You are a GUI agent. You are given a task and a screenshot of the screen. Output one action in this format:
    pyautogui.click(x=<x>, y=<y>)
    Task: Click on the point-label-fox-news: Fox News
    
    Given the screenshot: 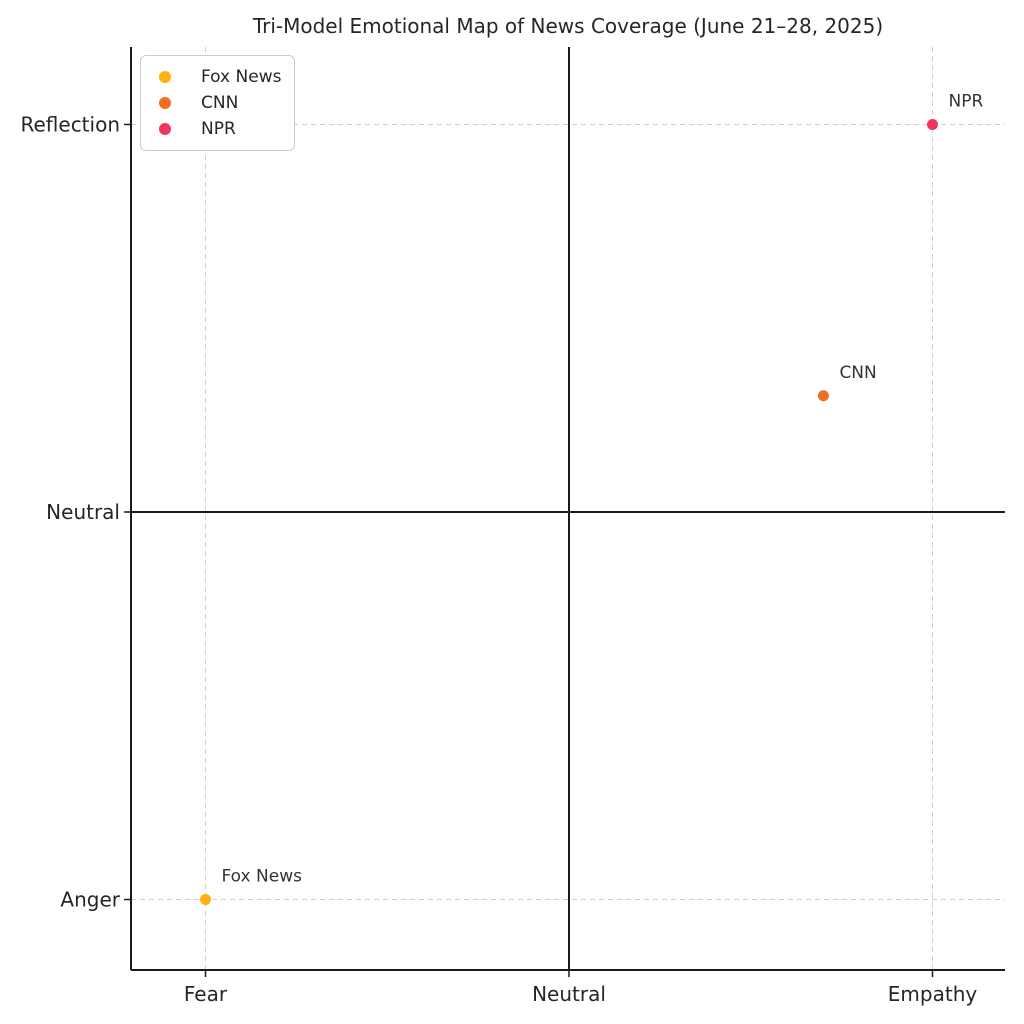 What is the action you would take?
    pyautogui.click(x=262, y=877)
    